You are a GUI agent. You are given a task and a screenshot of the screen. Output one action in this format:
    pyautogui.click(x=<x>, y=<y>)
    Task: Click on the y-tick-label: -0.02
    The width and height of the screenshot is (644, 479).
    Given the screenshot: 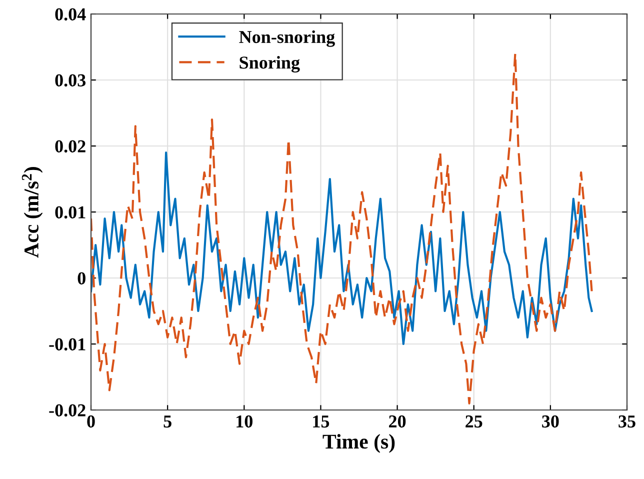 What is the action you would take?
    pyautogui.click(x=67, y=410)
    